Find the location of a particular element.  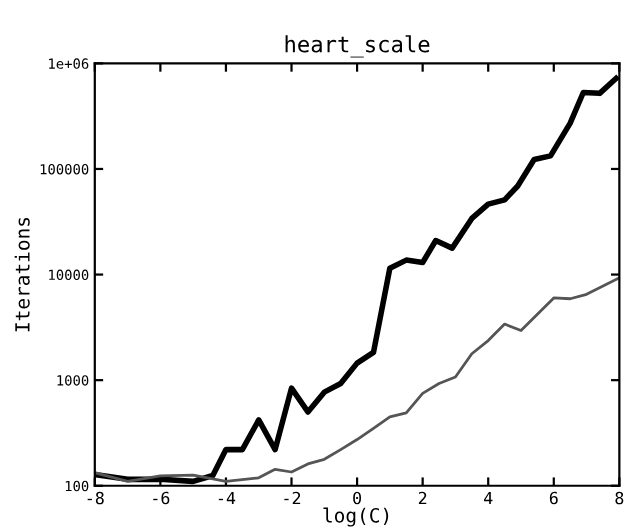

x-tick-label: 8 is located at coordinates (619, 498).